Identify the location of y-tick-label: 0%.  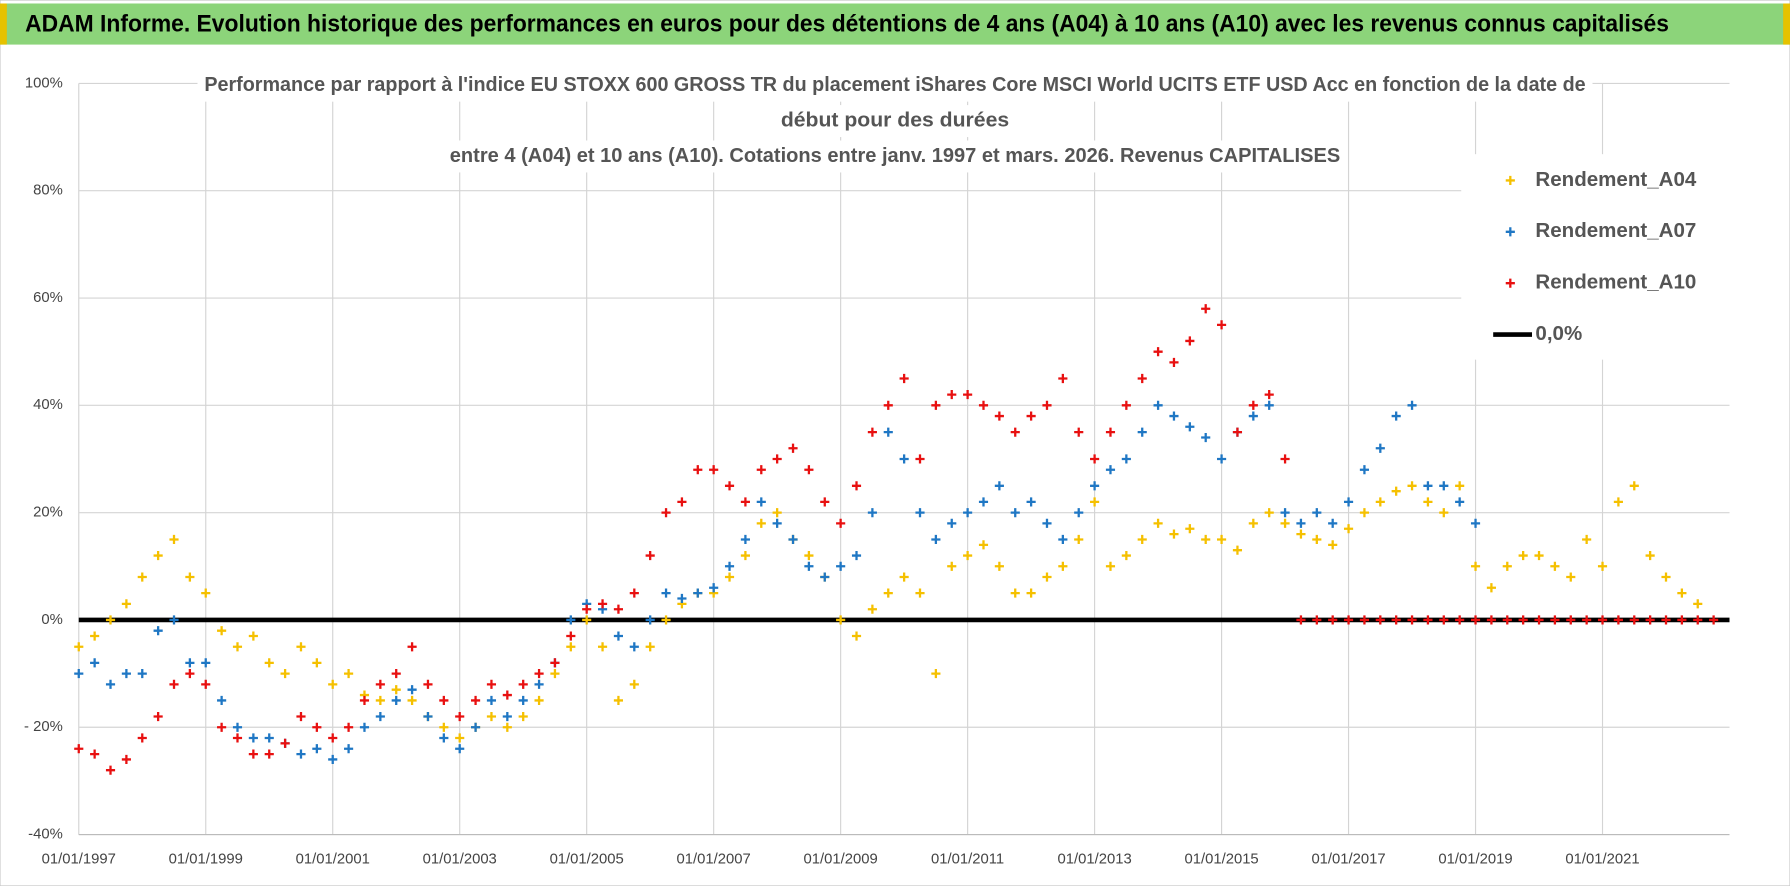
(51, 620).